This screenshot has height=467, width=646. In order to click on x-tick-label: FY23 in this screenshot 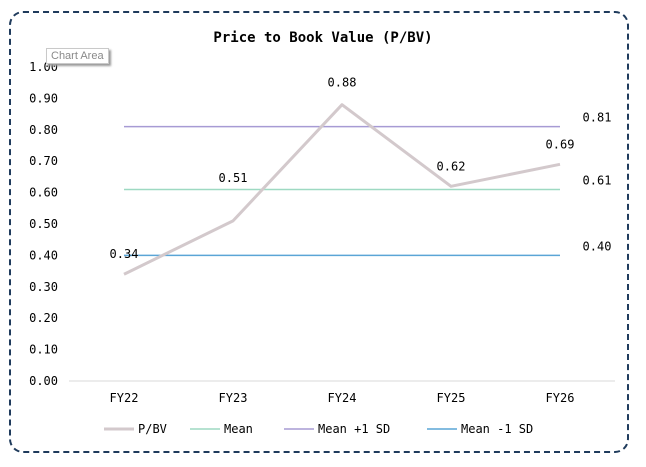, I will do `click(233, 398)`.